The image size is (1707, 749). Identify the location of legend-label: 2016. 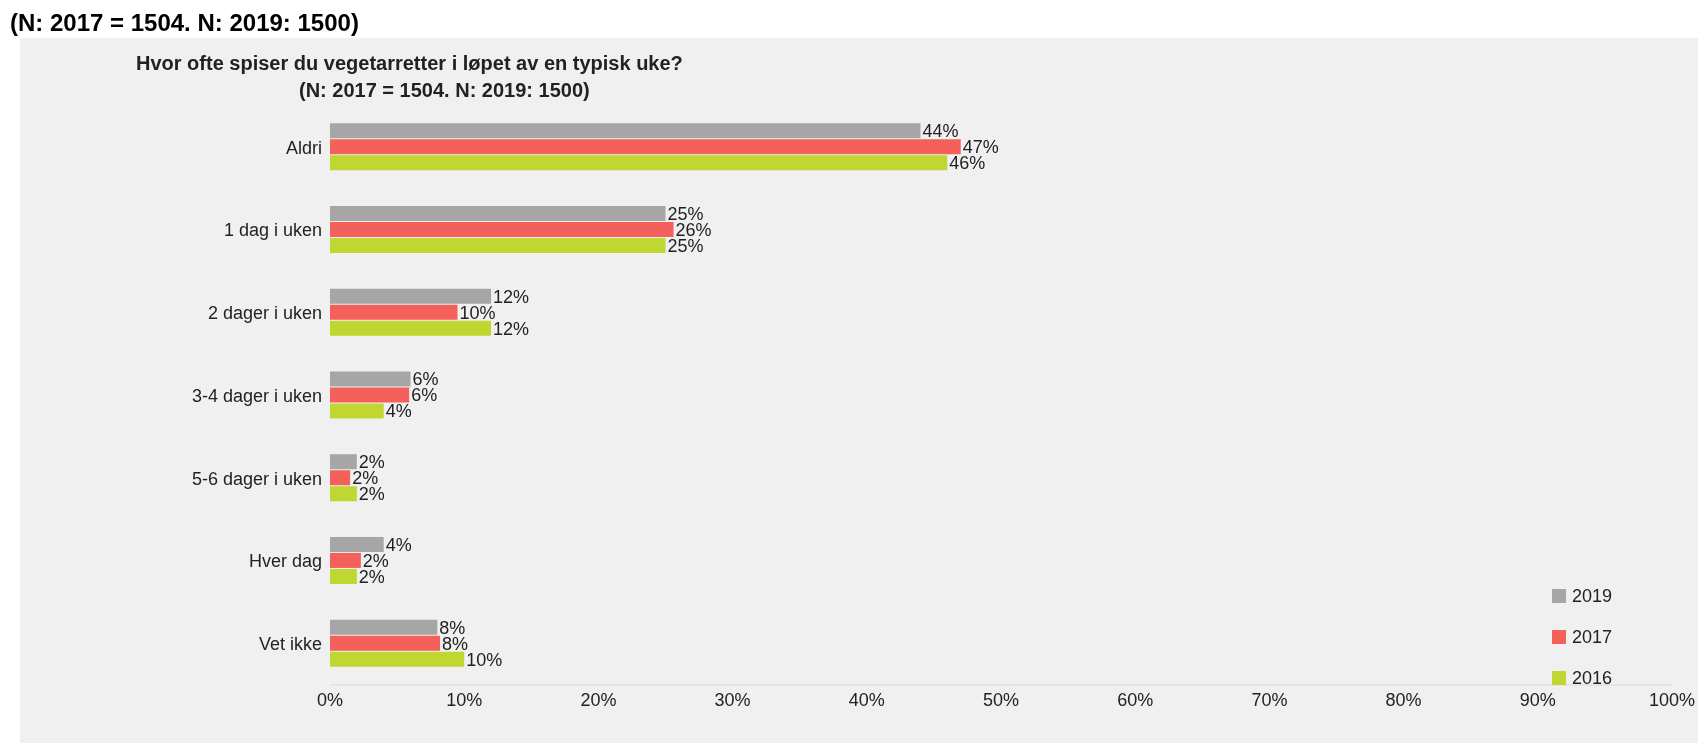
(1592, 678).